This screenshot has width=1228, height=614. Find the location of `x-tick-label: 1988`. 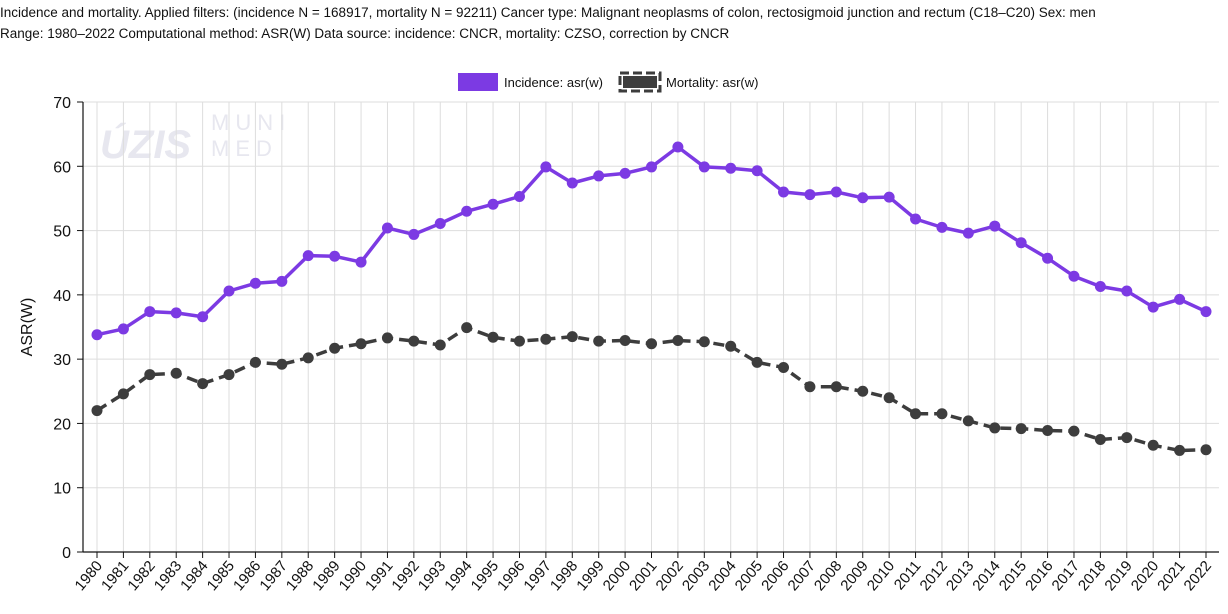

x-tick-label: 1988 is located at coordinates (300, 576).